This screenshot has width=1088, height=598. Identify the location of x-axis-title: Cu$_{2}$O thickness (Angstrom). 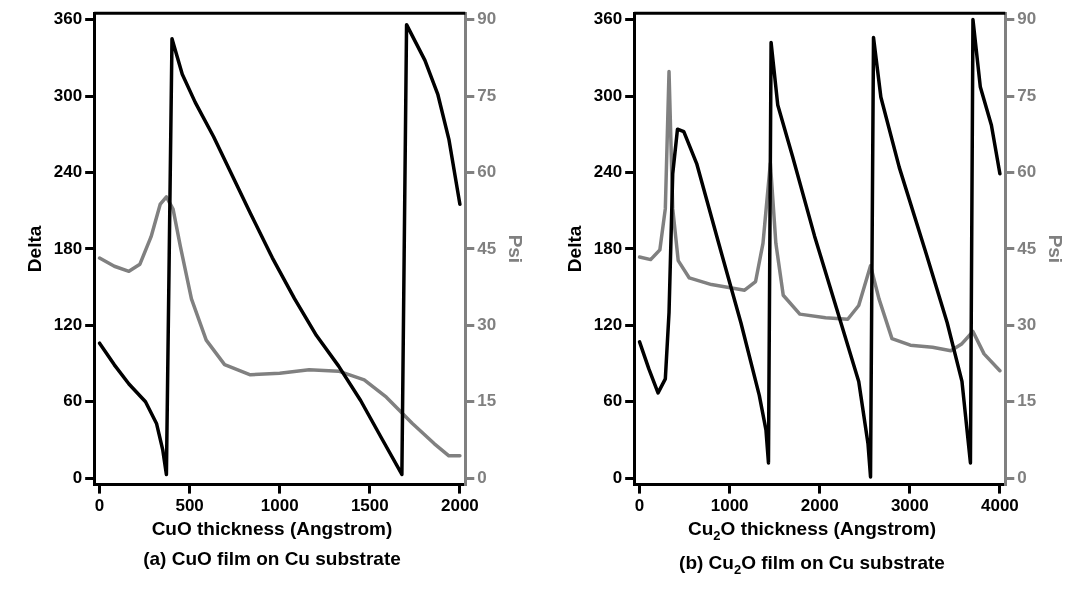
(812, 530).